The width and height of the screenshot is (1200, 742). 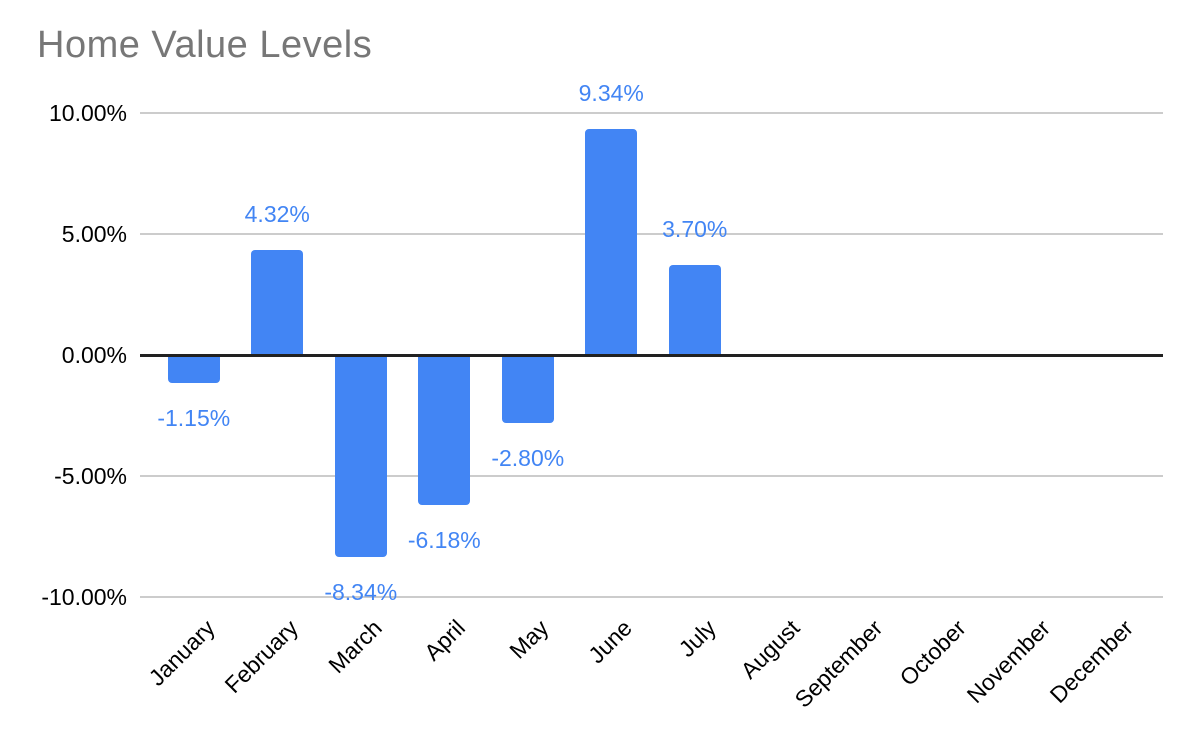 I want to click on x-axis-label-may: May, so click(x=529, y=639).